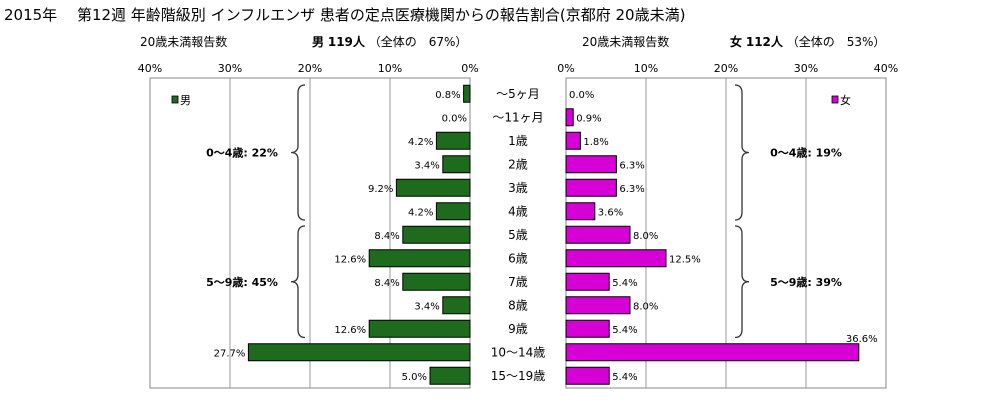  Describe the element at coordinates (645, 236) in the screenshot. I see `female-value-label: 8.0%` at that location.